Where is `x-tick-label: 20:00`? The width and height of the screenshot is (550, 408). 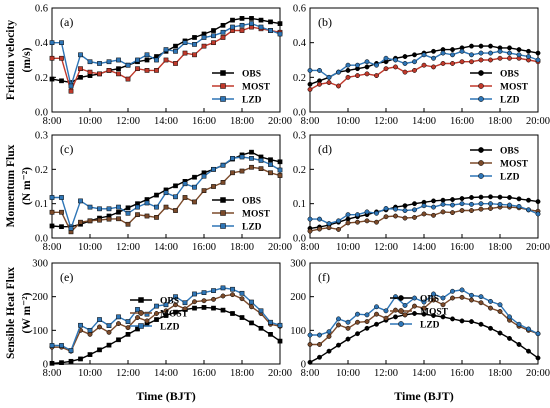
x-tick-label: 20:00 is located at coordinates (538, 247).